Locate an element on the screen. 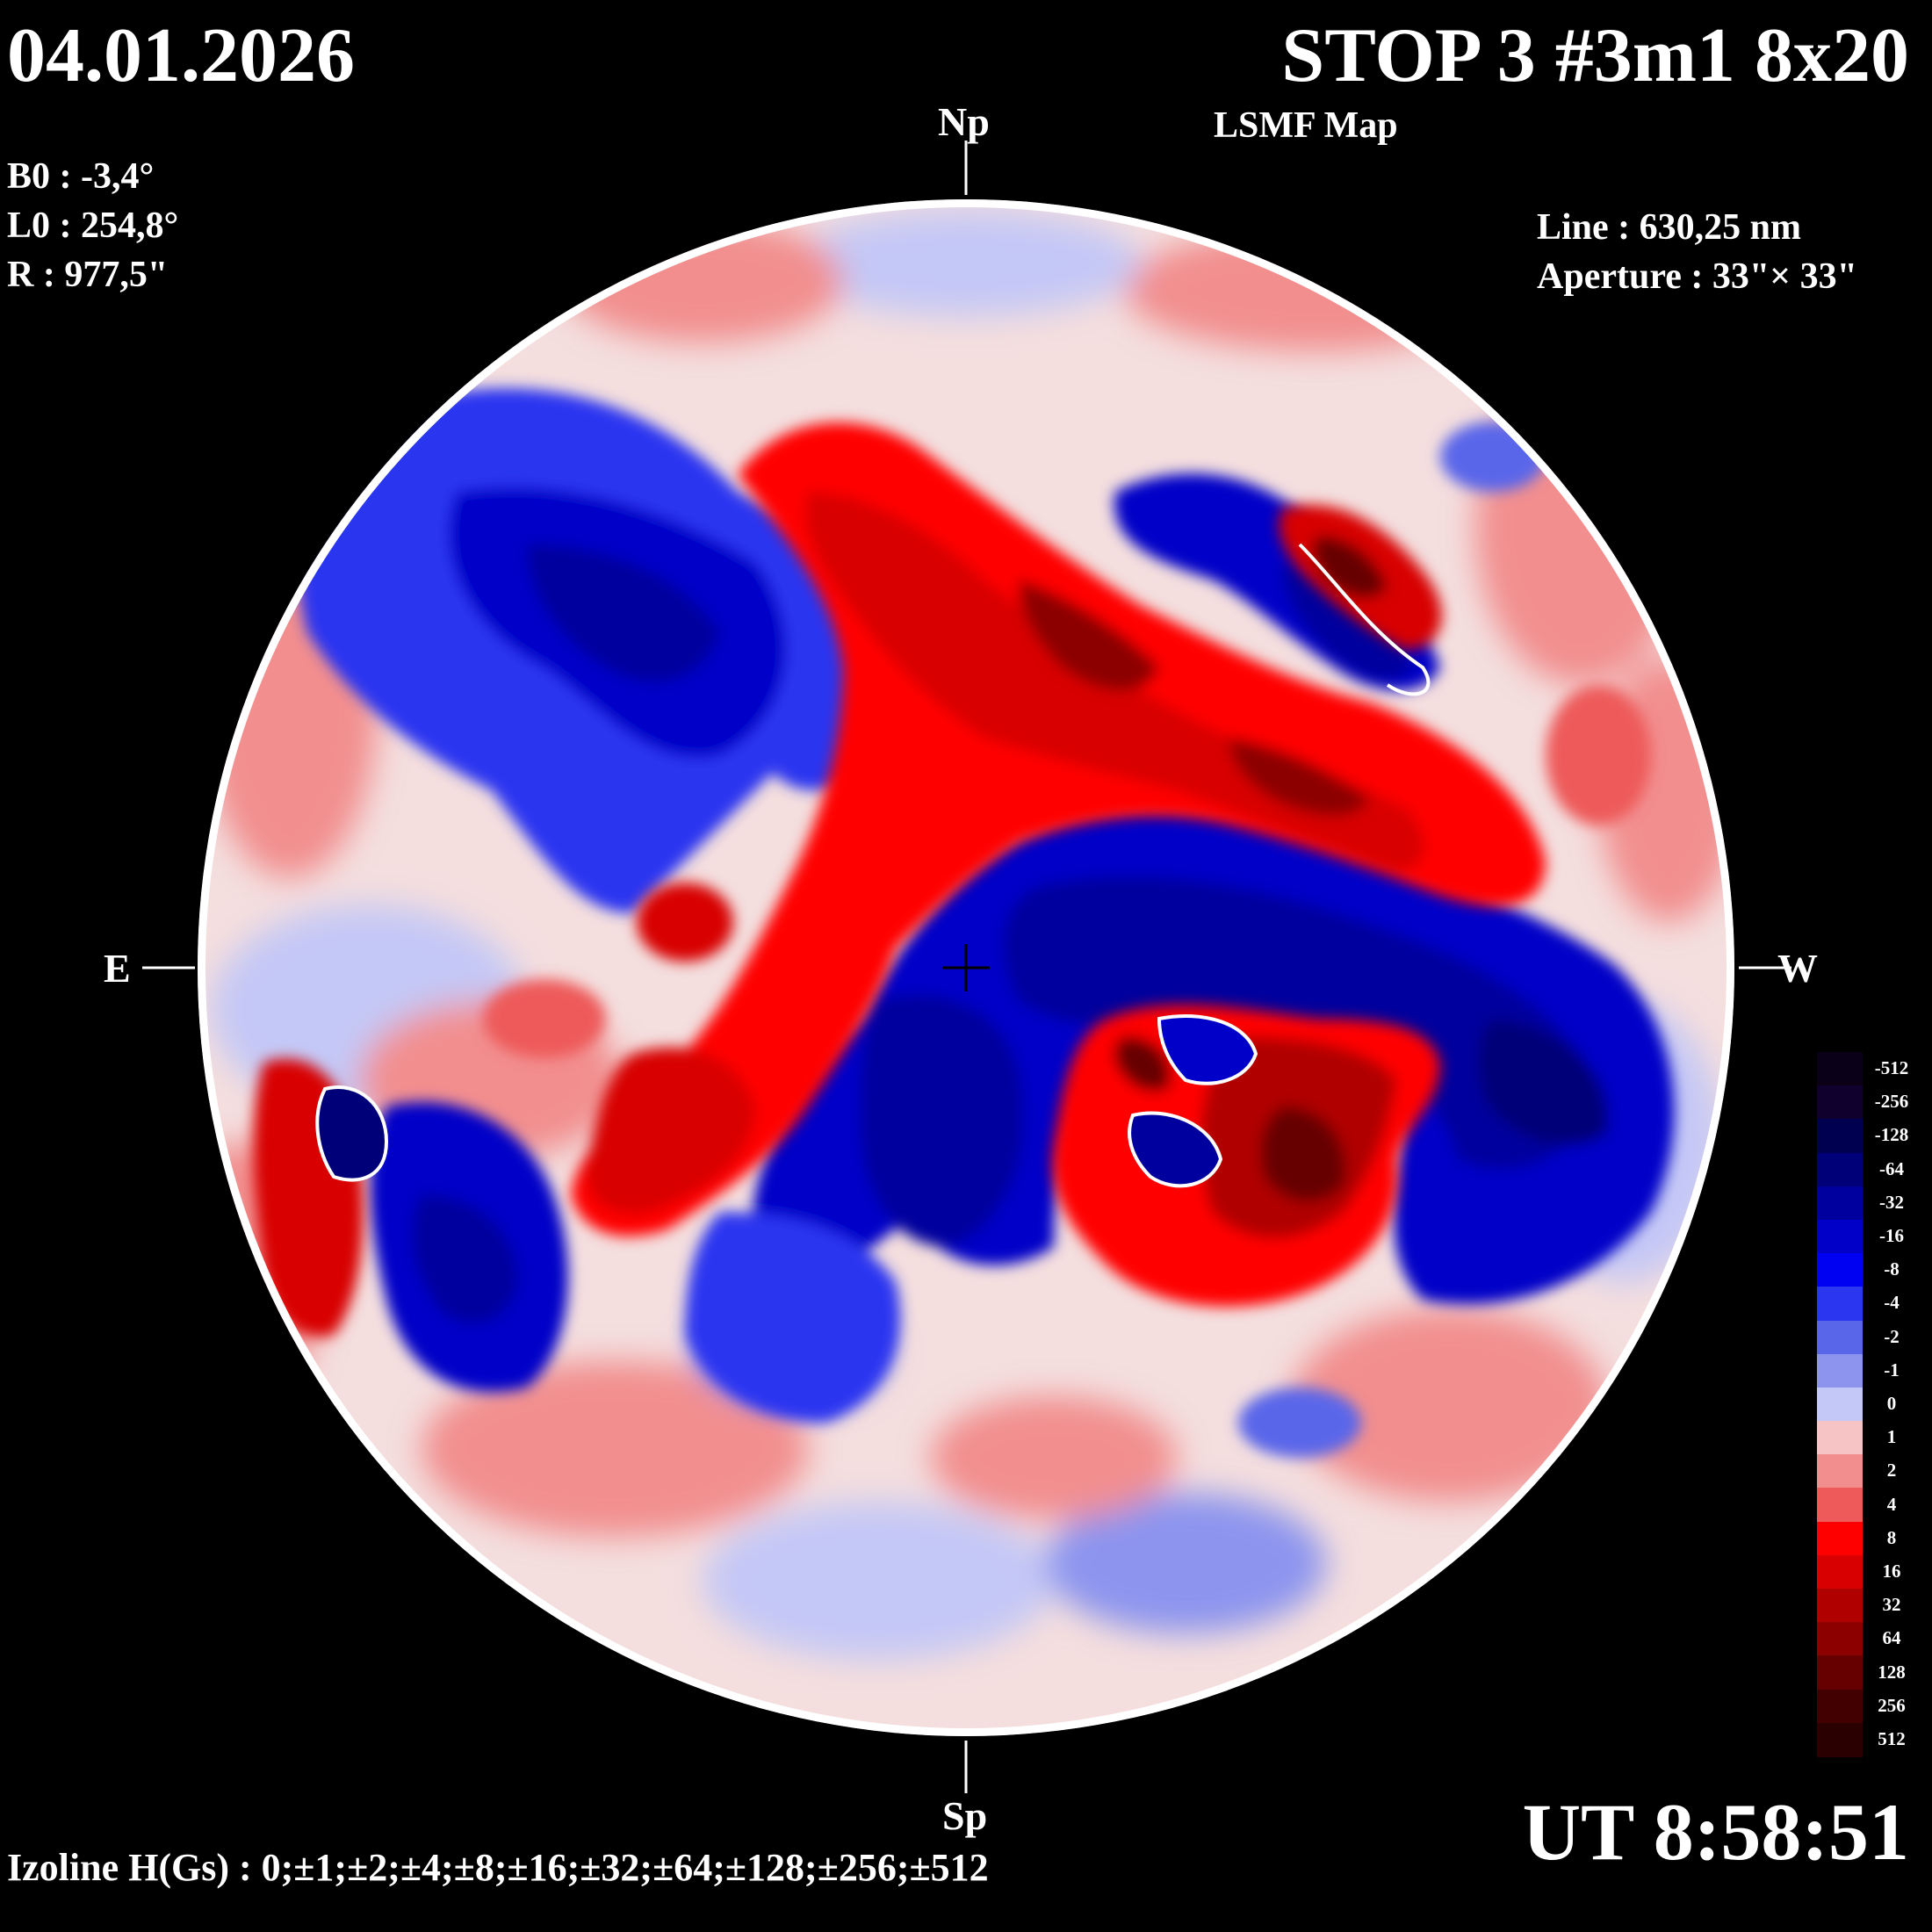 This screenshot has height=1932, width=1932. map-title: STOP 3 #3m1 8x20 is located at coordinates (1595, 55).